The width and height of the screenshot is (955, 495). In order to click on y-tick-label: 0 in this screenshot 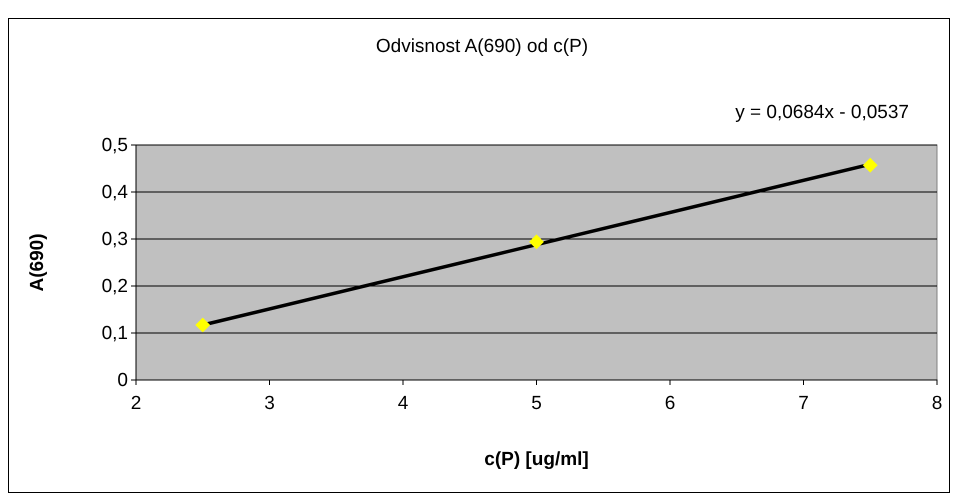, I will do `click(122, 381)`.